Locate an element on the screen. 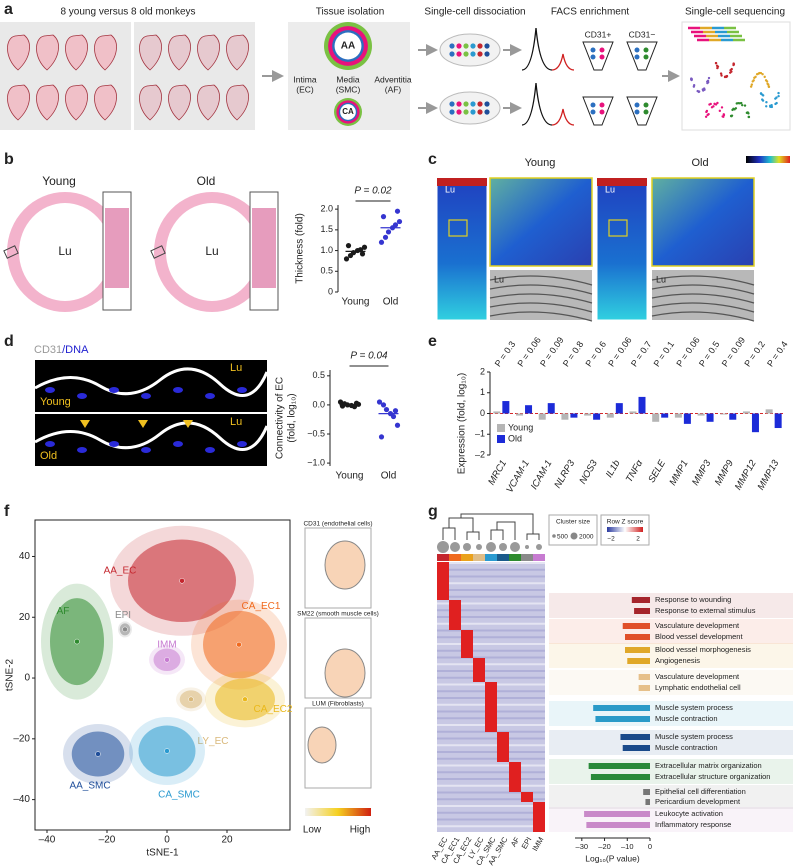  y-tick-label: 2.0 is located at coordinates (326, 209).